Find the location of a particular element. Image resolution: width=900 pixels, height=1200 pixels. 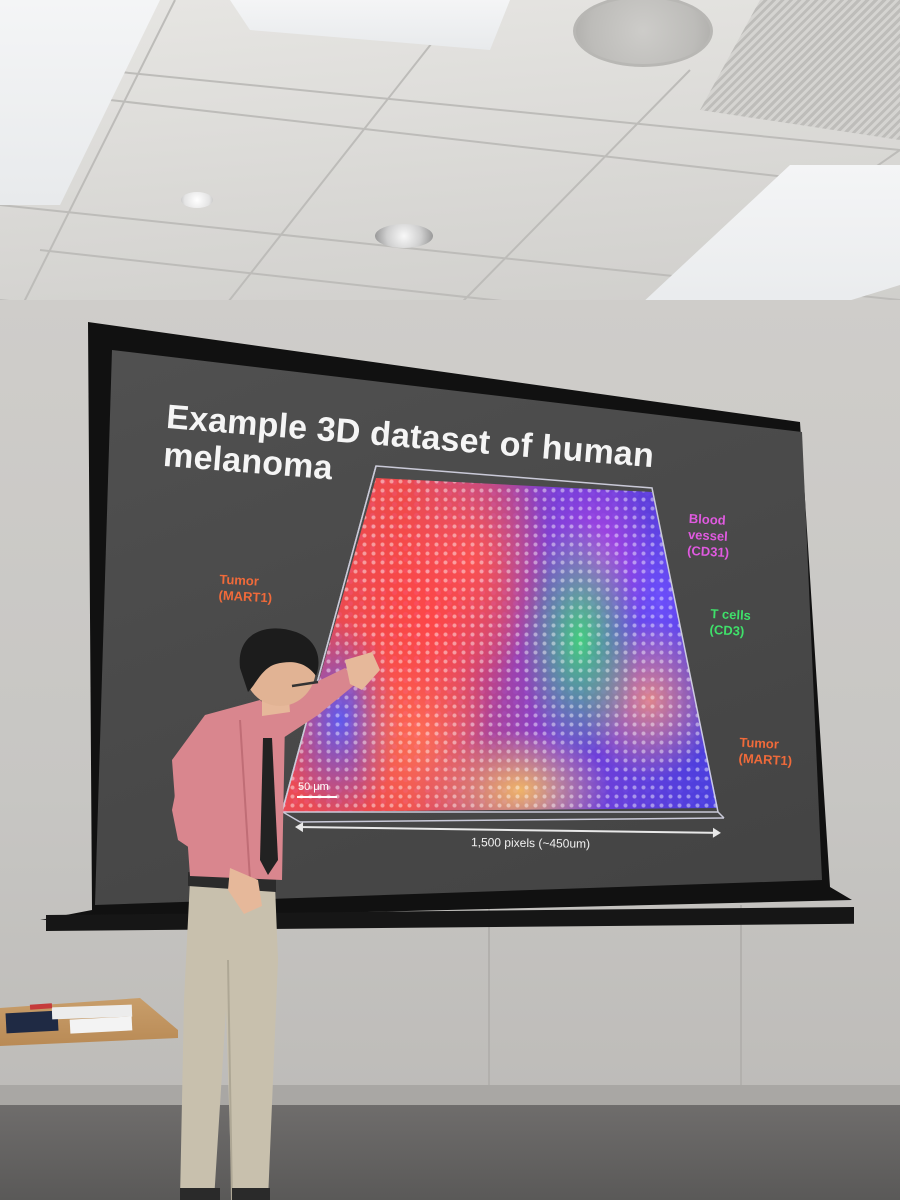

floor is located at coordinates (450, 1152).